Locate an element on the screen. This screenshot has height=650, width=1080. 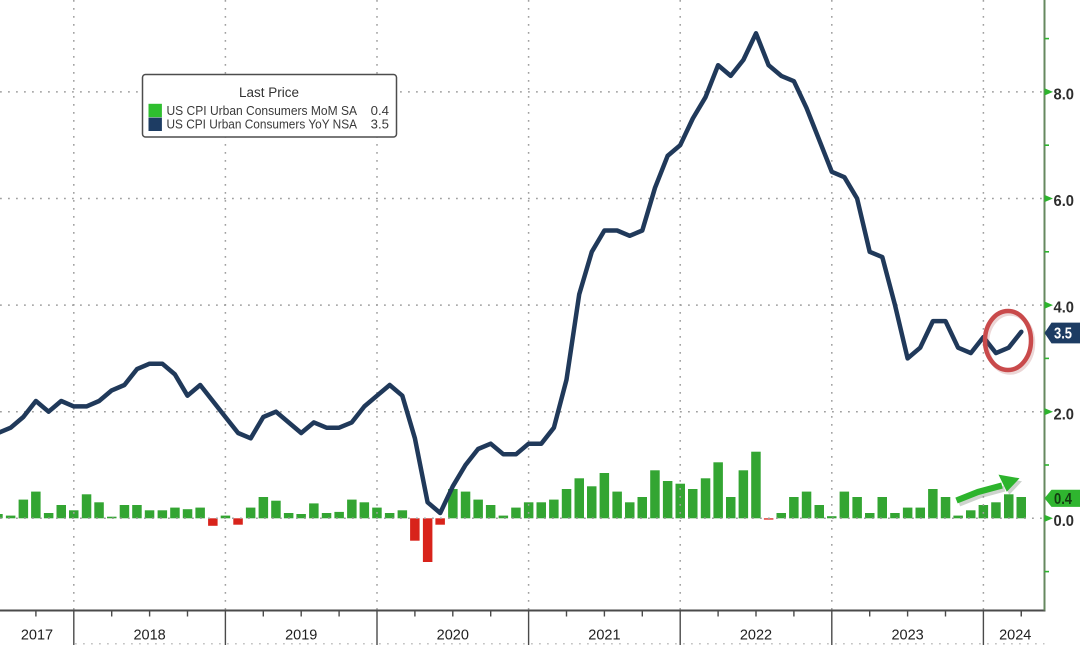
svg-text: Last Price is located at coordinates (269, 92).